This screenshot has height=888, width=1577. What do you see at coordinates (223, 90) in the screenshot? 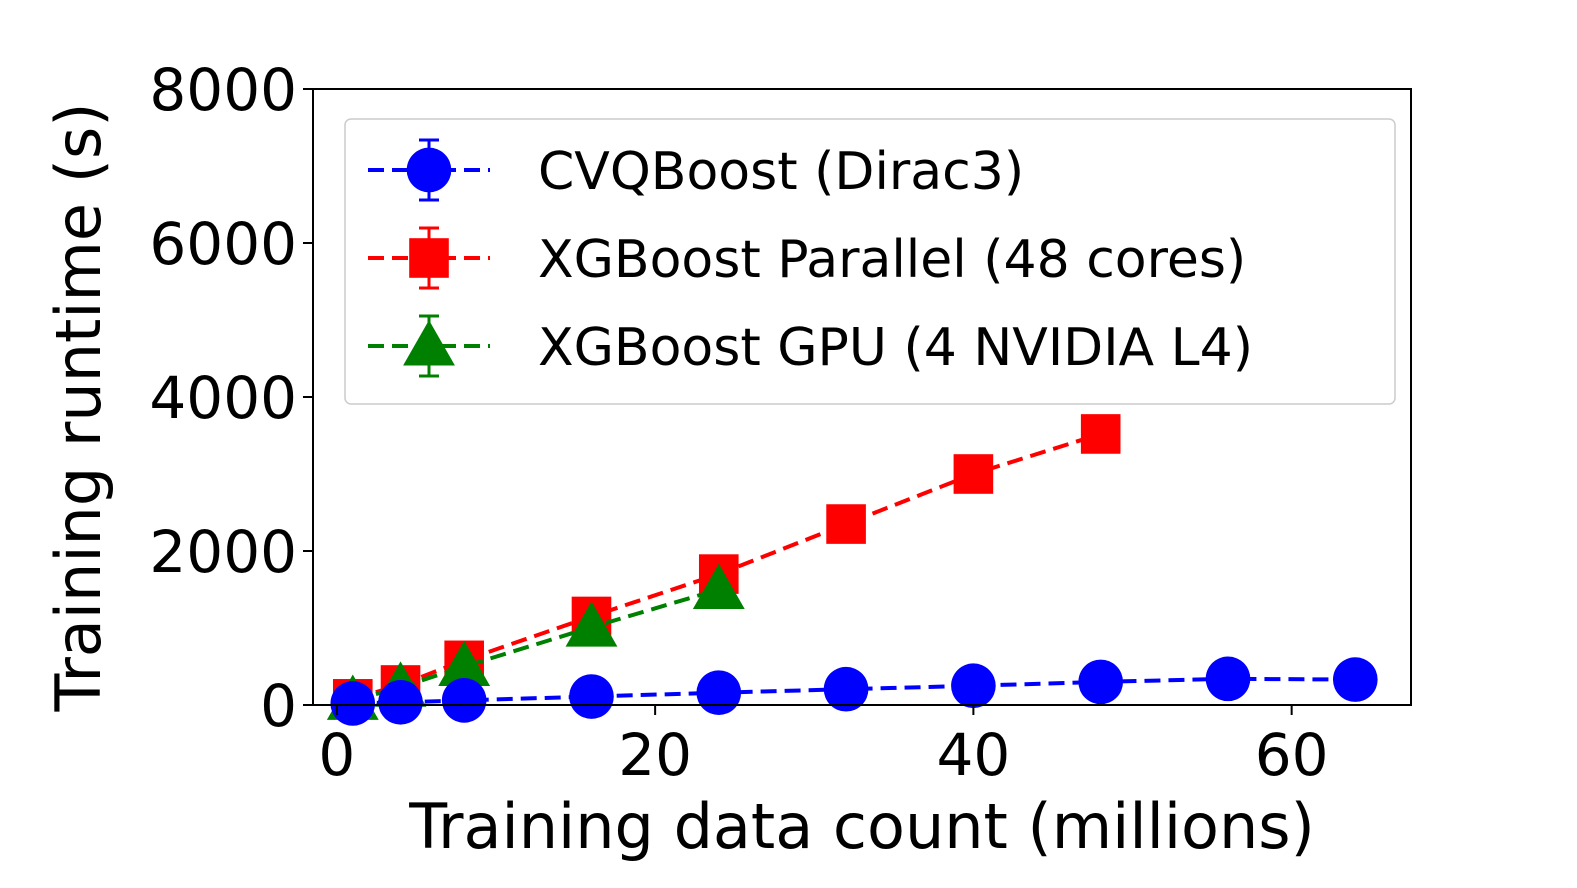
I see `y-tick-label: 8000` at bounding box center [223, 90].